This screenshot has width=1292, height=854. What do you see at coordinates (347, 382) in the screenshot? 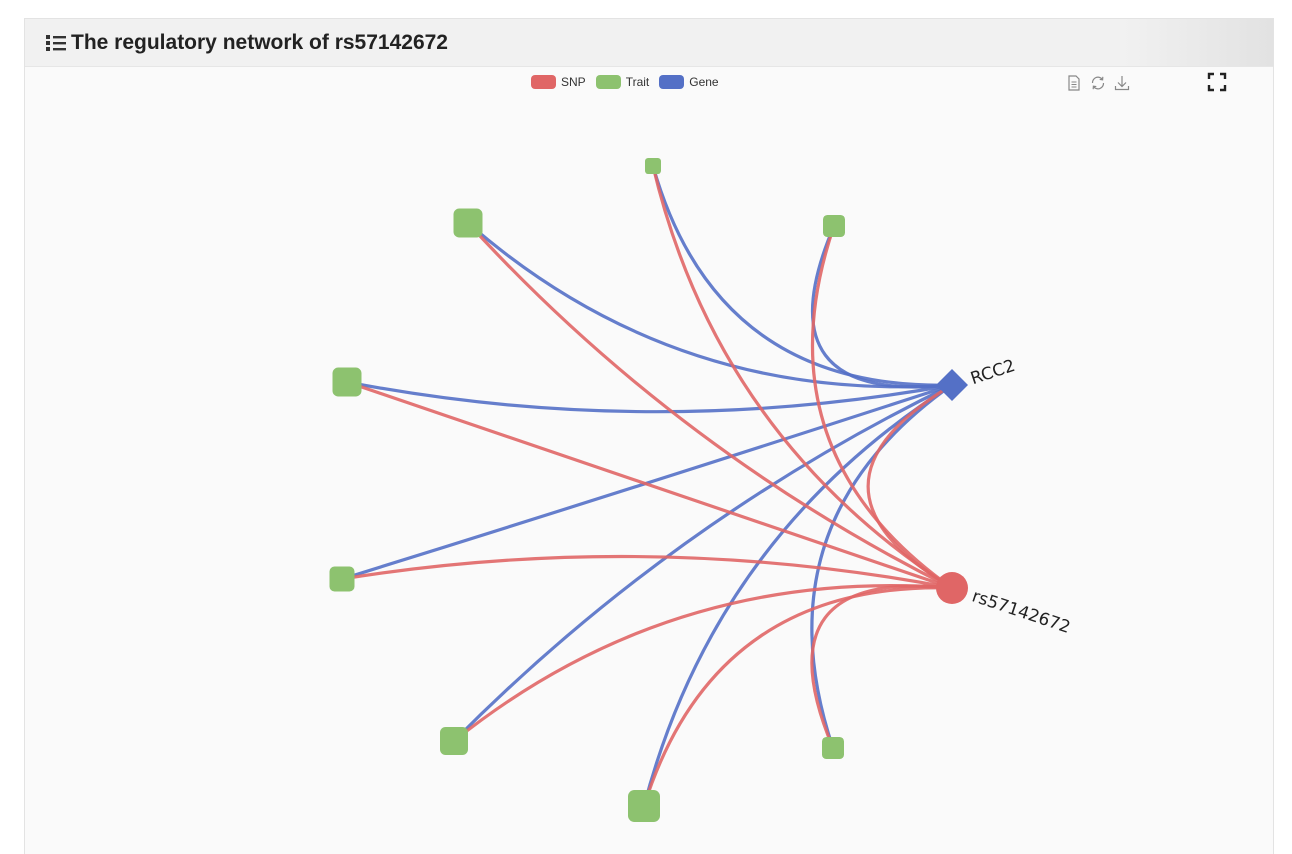
I see `node-t7` at bounding box center [347, 382].